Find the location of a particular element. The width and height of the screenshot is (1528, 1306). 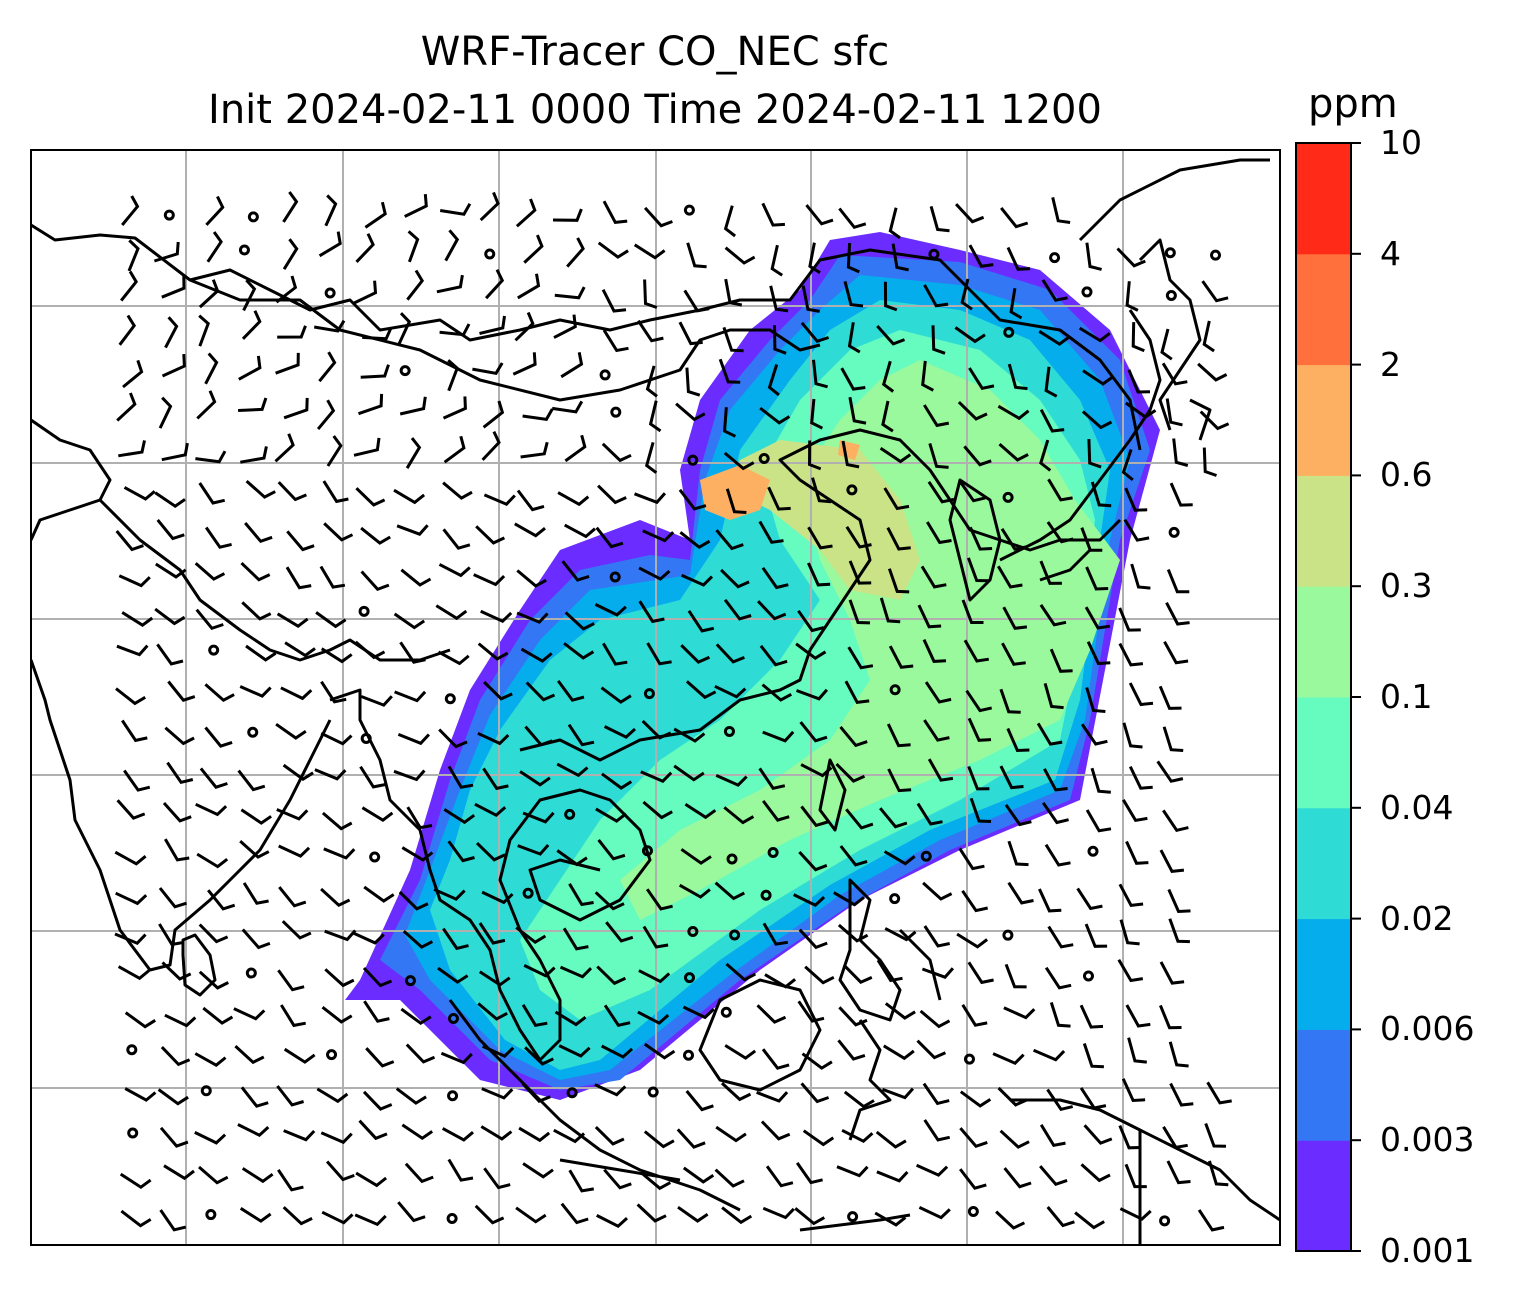

coast-timor is located at coordinates (855, 1222).